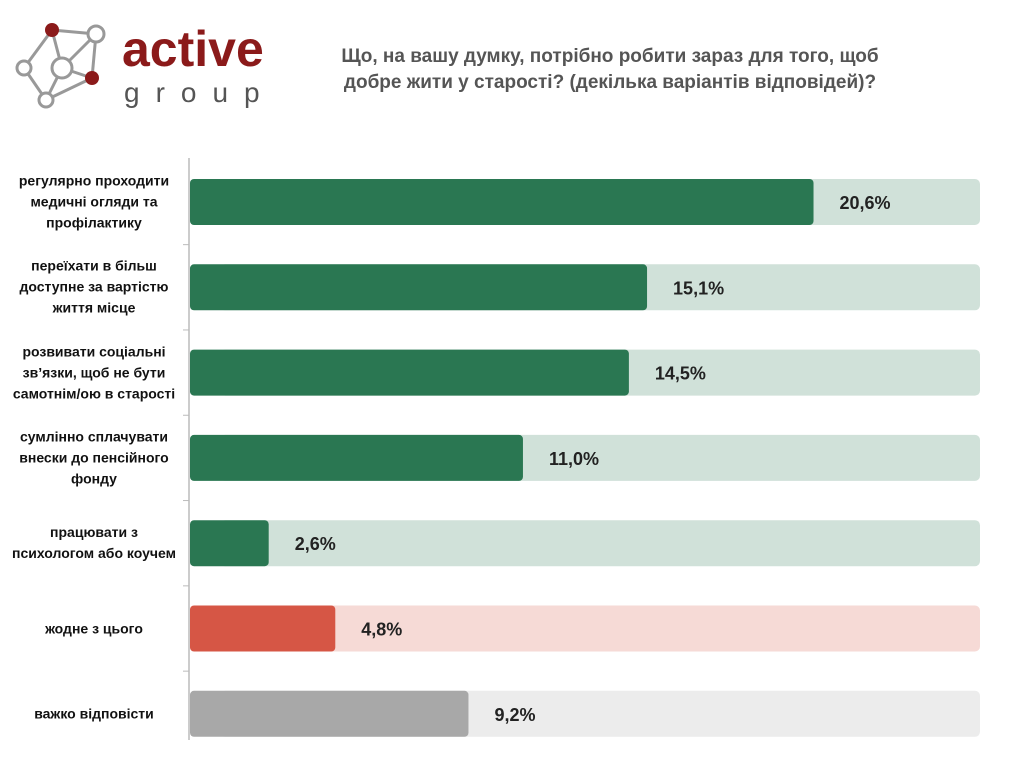 This screenshot has width=1024, height=768. I want to click on logo-name: active, so click(193, 49).